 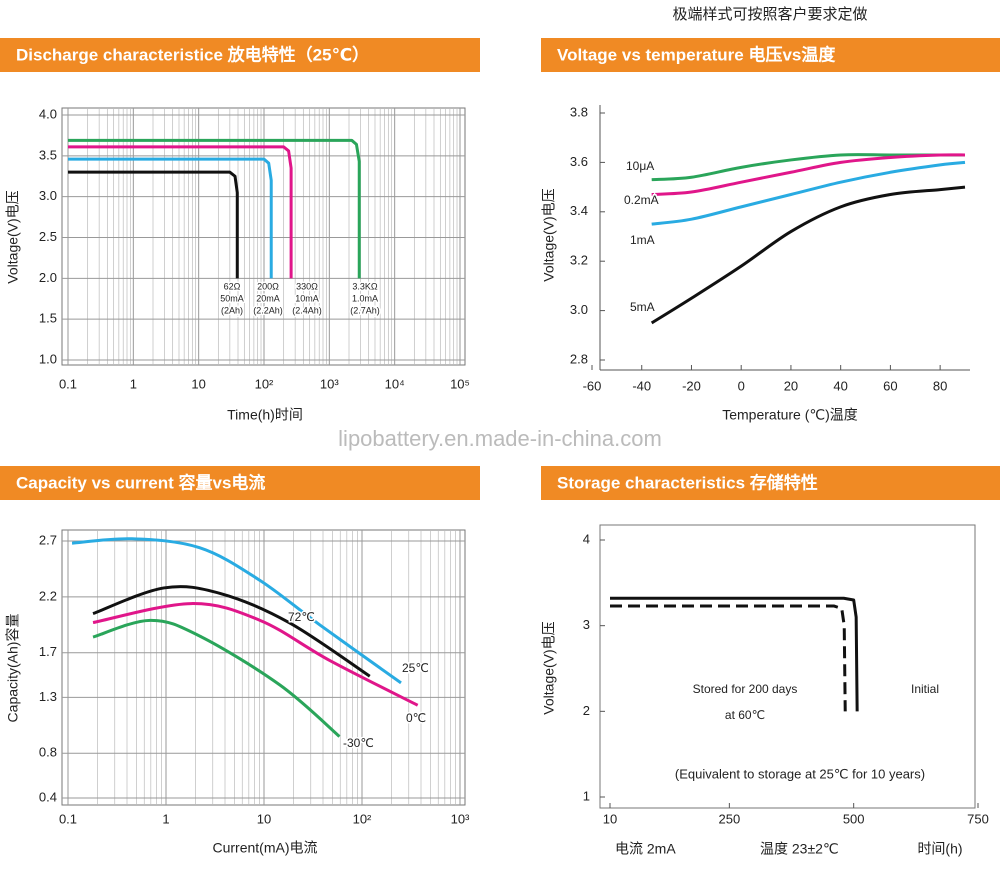 I want to click on series-detail: (2Ah), so click(x=232, y=310).